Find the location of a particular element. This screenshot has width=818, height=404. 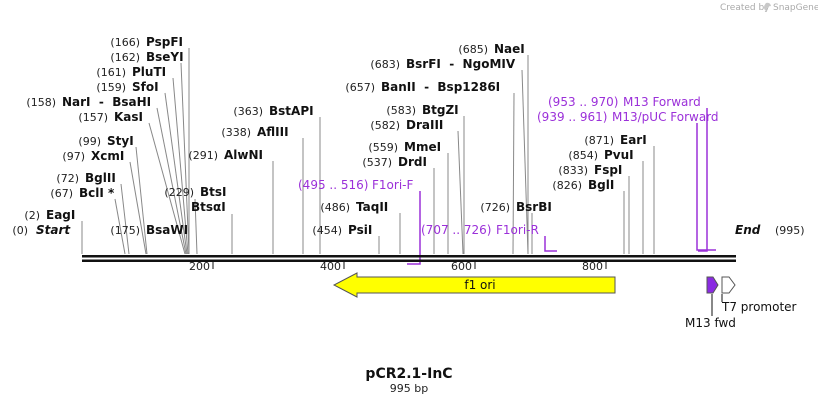

site-naei: (685) NaeI is located at coordinates (491, 49).